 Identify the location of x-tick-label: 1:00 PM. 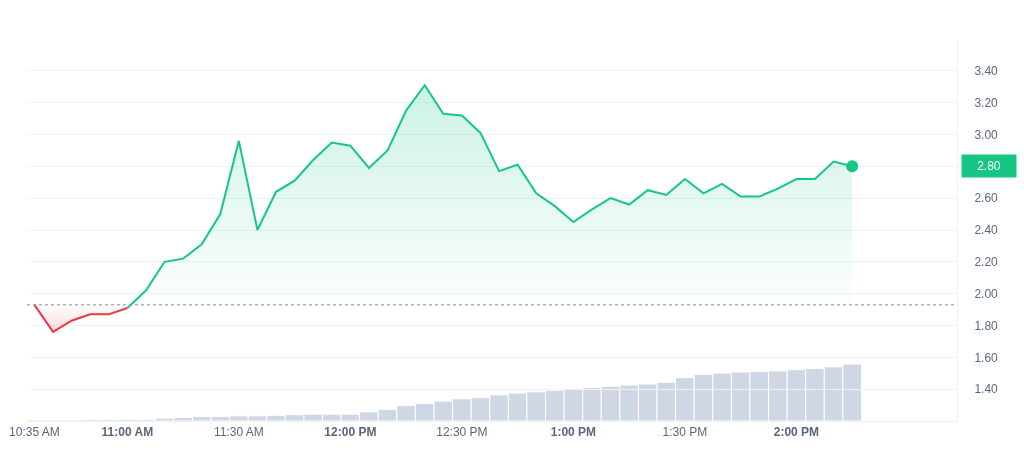
(573, 432).